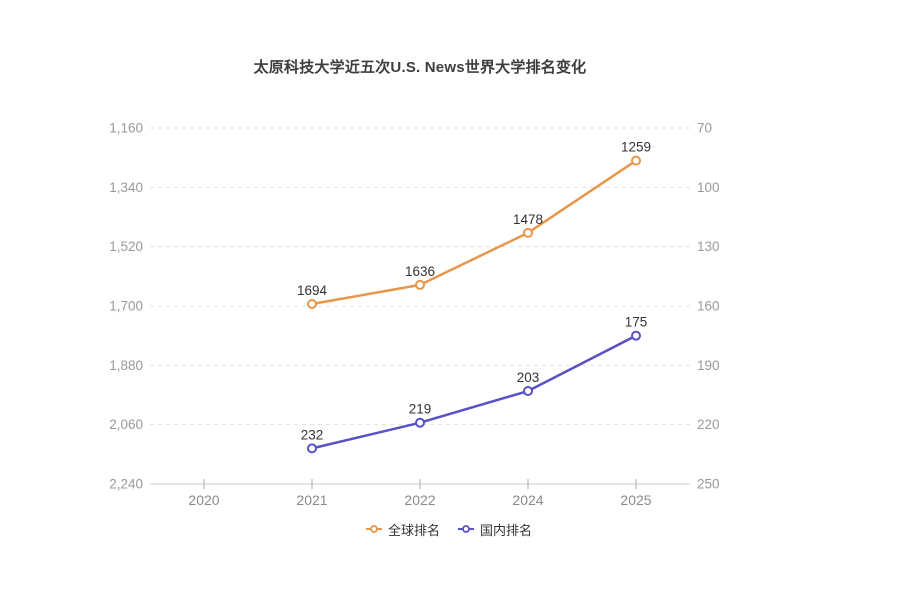 The width and height of the screenshot is (898, 602). I want to click on data-point-domestic-ranking-2021, so click(312, 448).